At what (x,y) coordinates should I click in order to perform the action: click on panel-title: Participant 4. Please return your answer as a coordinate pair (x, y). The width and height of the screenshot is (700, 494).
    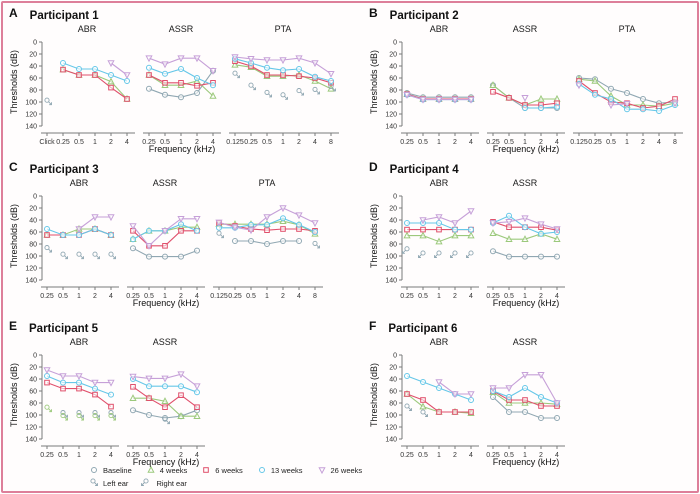
    Looking at the image, I should click on (424, 170).